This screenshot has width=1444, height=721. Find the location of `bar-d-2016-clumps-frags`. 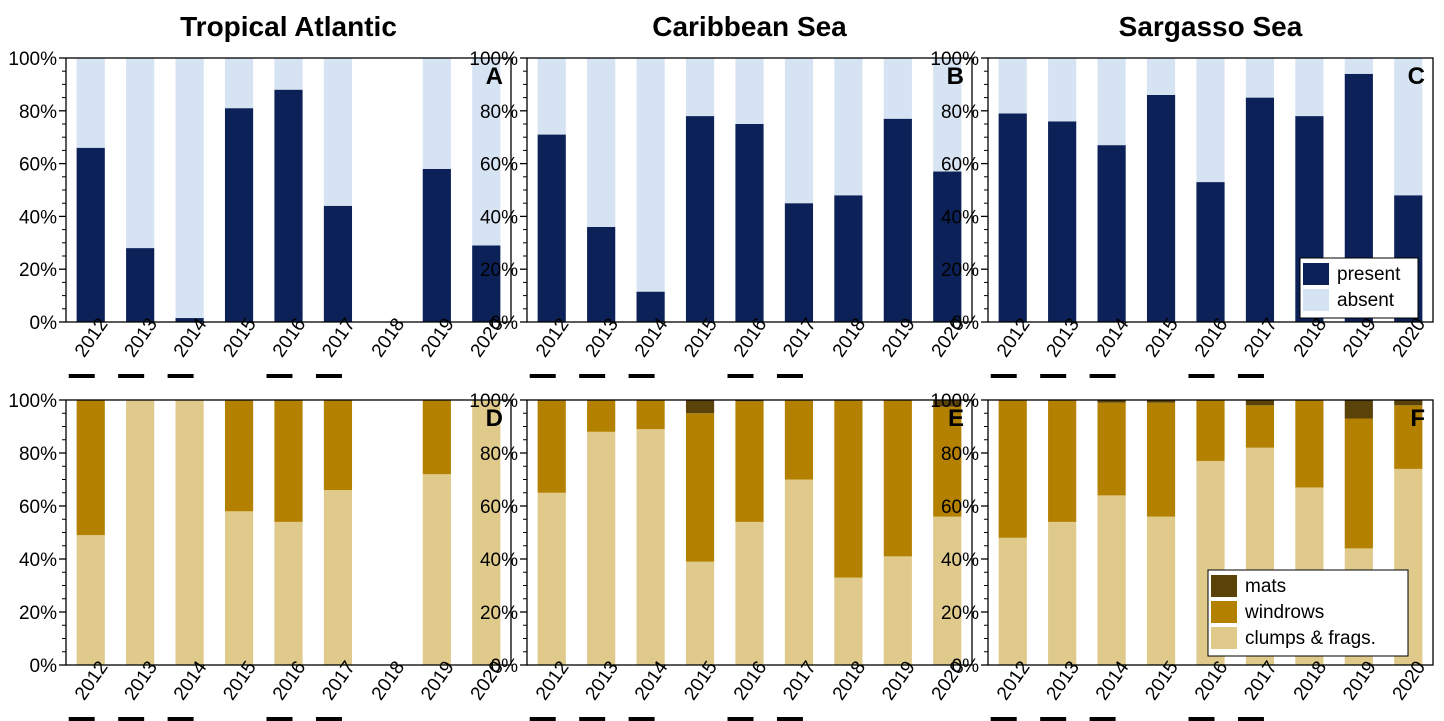

bar-d-2016-clumps-frags is located at coordinates (288, 593).